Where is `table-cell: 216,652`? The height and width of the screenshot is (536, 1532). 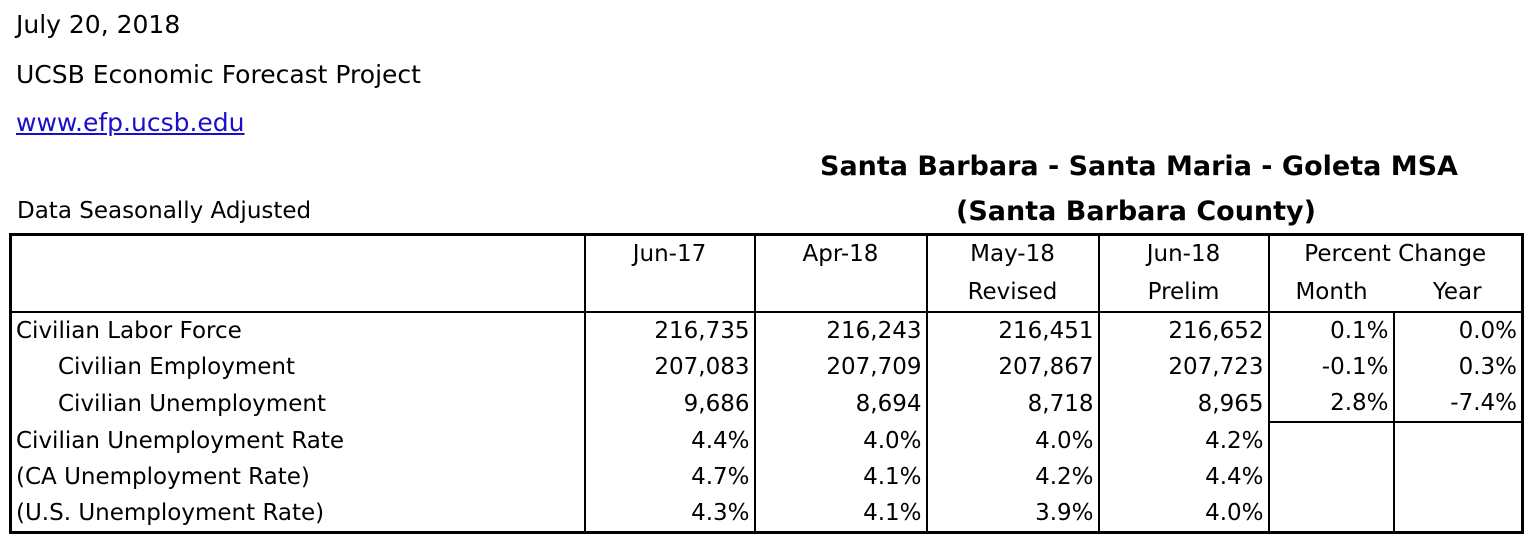 table-cell: 216,652 is located at coordinates (1184, 330).